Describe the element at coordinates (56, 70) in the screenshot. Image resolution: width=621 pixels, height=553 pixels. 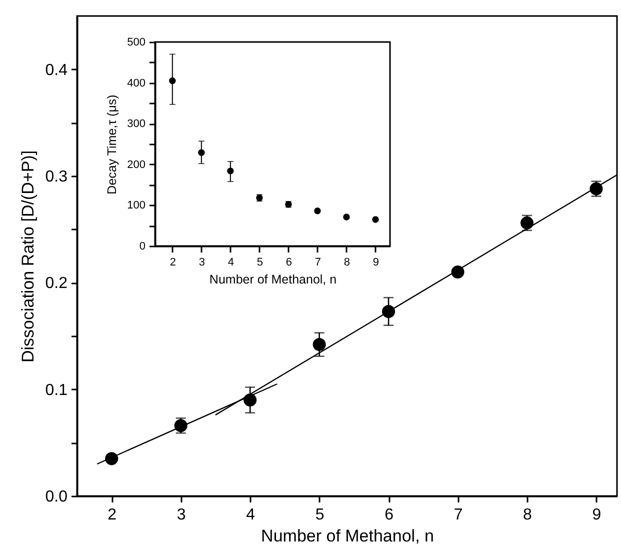
I see `y-tick-label: 0.4` at that location.